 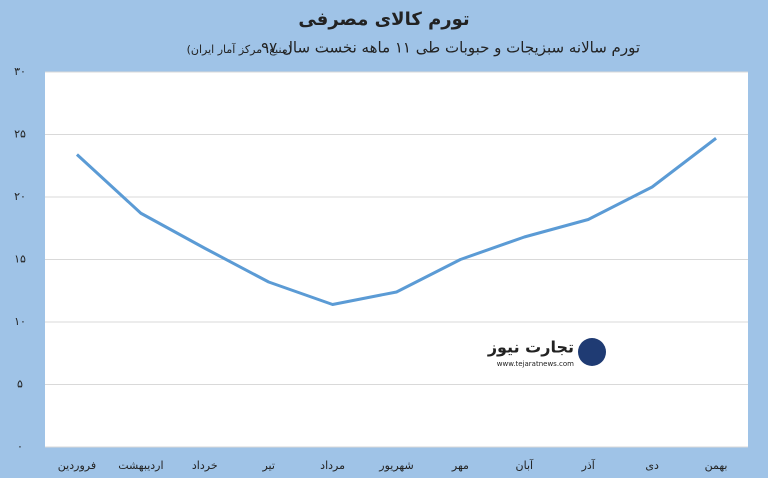 What do you see at coordinates (239, 49) in the screenshot?
I see `source: (منبع: مرکز آمار ایران)` at bounding box center [239, 49].